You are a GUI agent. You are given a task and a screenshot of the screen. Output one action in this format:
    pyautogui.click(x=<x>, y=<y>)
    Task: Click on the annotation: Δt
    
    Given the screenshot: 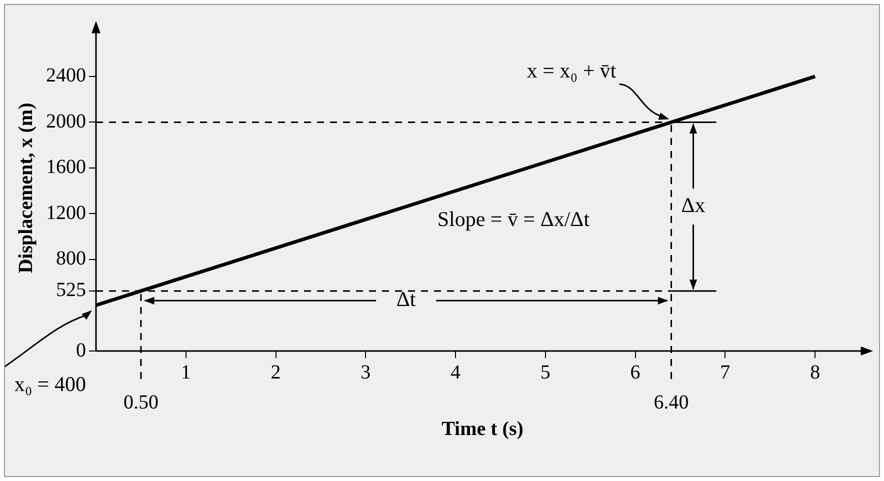 What is the action you would take?
    pyautogui.click(x=406, y=299)
    